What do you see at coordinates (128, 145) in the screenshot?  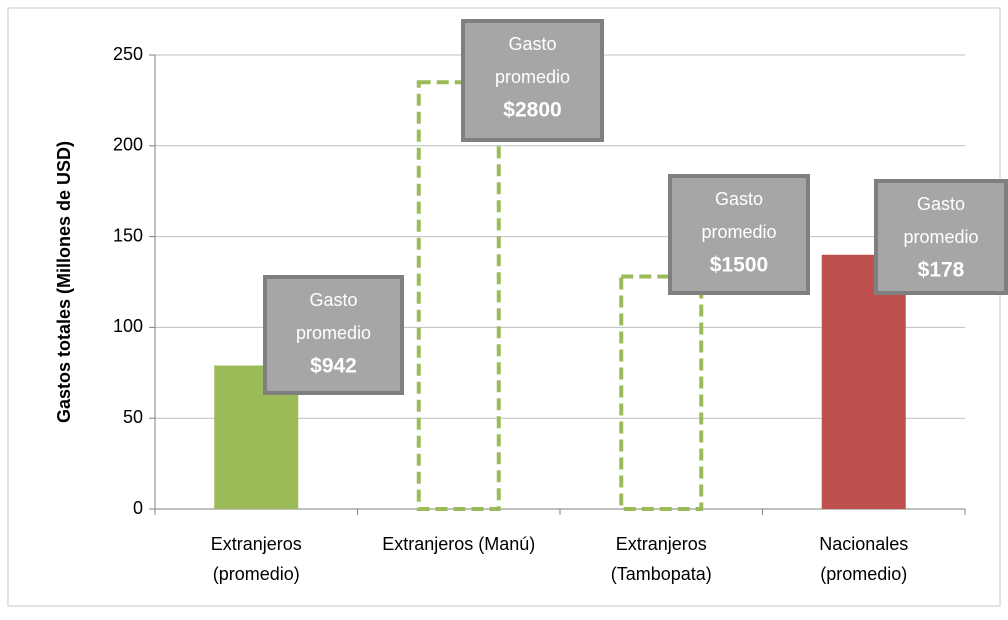 I see `y-tick-label: 200` at bounding box center [128, 145].